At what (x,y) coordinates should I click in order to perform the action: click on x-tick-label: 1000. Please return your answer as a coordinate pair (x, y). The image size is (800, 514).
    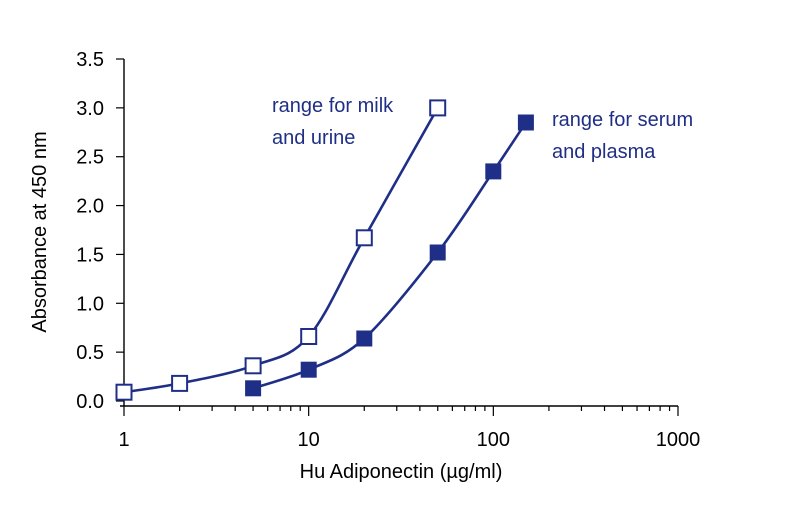
    Looking at the image, I should click on (678, 440).